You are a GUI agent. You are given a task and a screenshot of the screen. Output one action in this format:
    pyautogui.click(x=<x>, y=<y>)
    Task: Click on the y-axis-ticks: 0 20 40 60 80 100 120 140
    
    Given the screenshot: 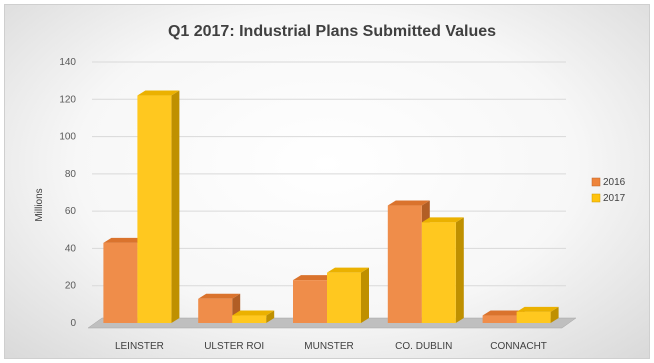 What is the action you would take?
    pyautogui.click(x=67, y=193)
    